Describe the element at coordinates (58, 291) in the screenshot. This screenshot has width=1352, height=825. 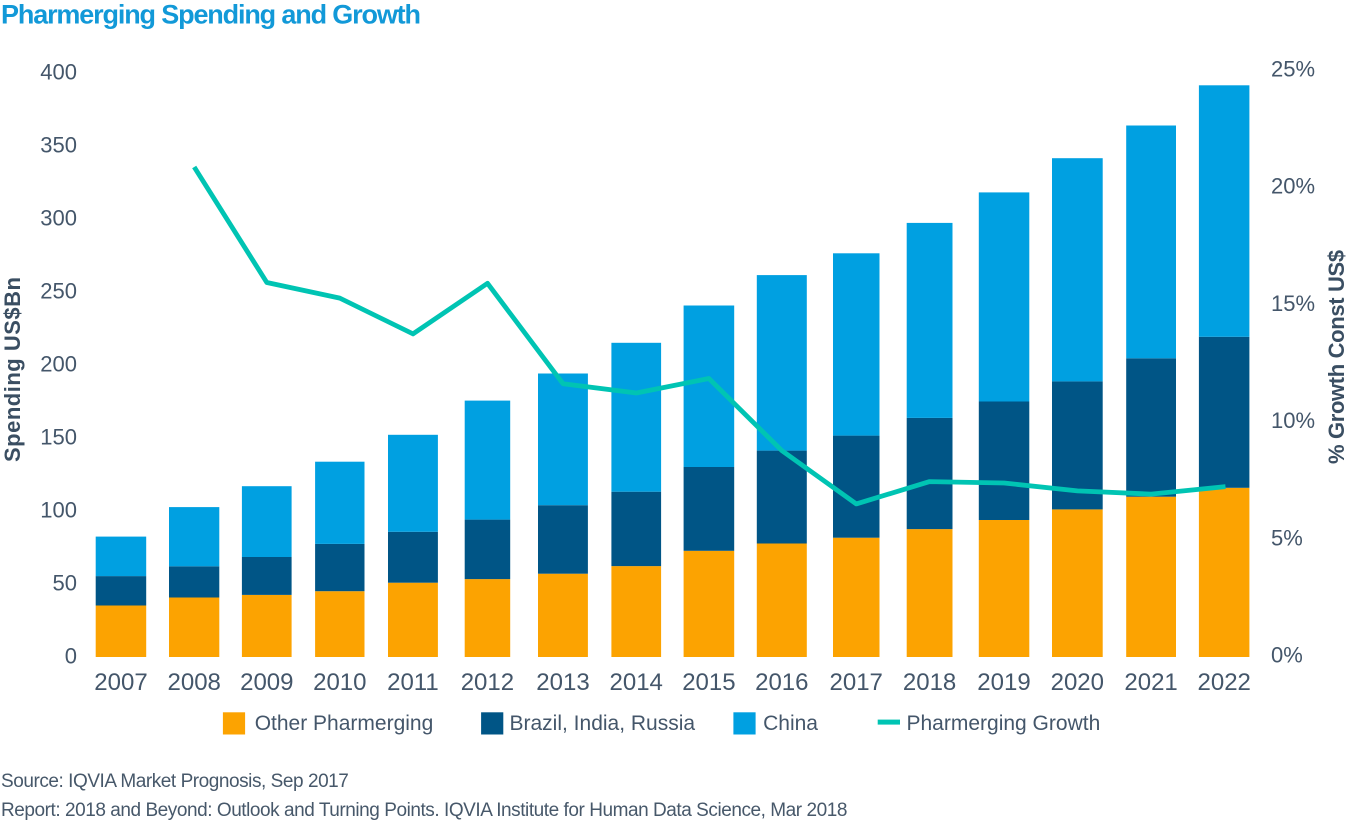
I see `svg-text: 250` at that location.